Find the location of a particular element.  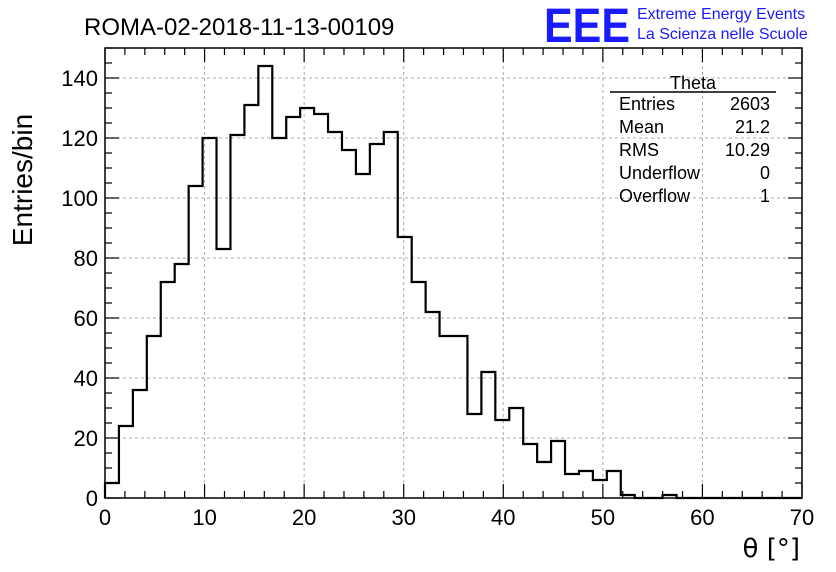

x-tick-label: 10 is located at coordinates (204, 517).